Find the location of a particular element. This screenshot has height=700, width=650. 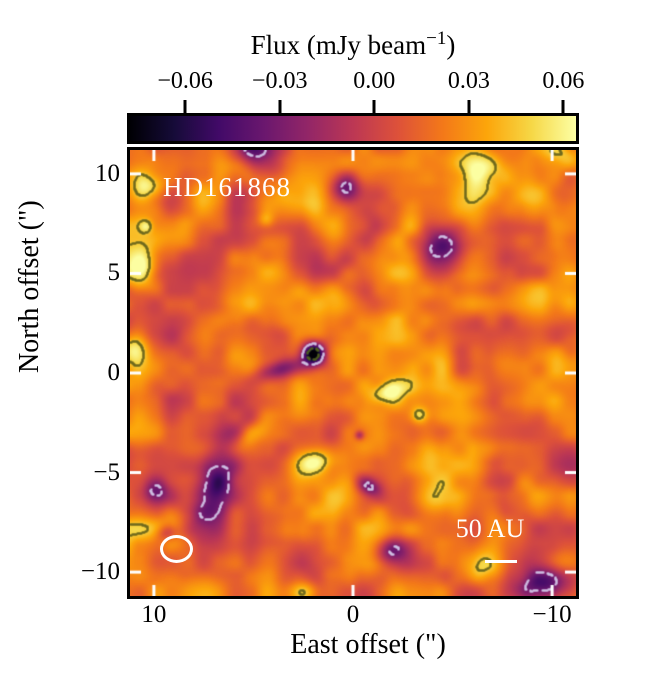

source-name-label: HD161868 is located at coordinates (227, 187).